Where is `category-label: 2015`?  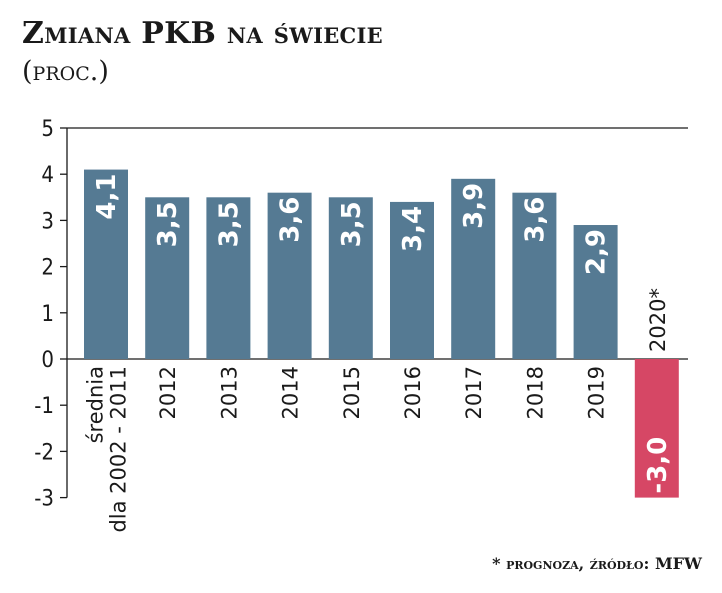 category-label: 2015 is located at coordinates (352, 392).